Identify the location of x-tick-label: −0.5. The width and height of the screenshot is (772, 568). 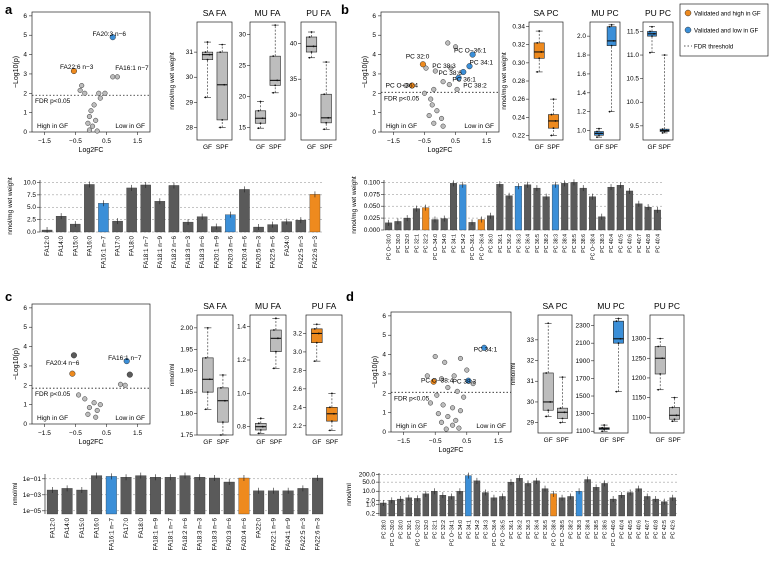
(75, 433).